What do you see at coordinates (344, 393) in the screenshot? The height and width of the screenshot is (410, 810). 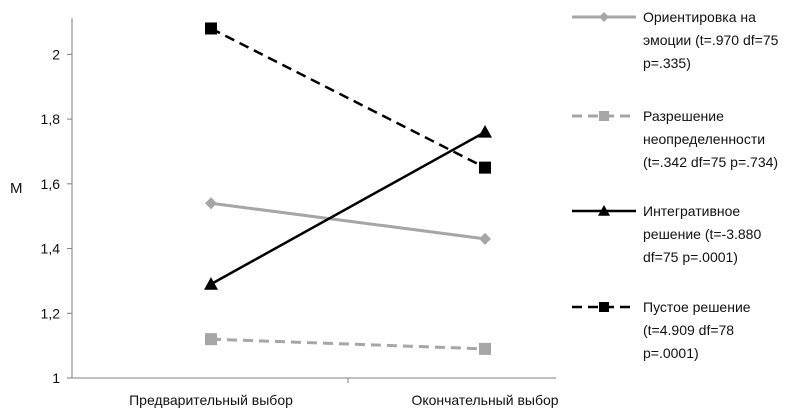 I see `x-axis-ticks: Предварительный выбор Окончательный выбор` at bounding box center [344, 393].